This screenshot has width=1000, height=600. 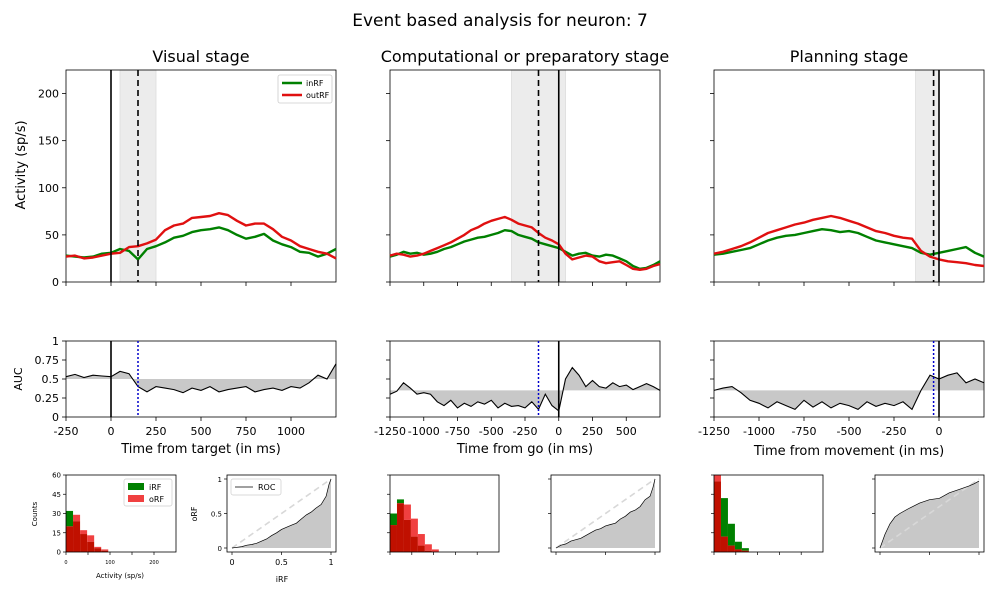 What do you see at coordinates (848, 451) in the screenshot?
I see `planning-auc-x-axis-label: Time from movement (in ms)` at bounding box center [848, 451].